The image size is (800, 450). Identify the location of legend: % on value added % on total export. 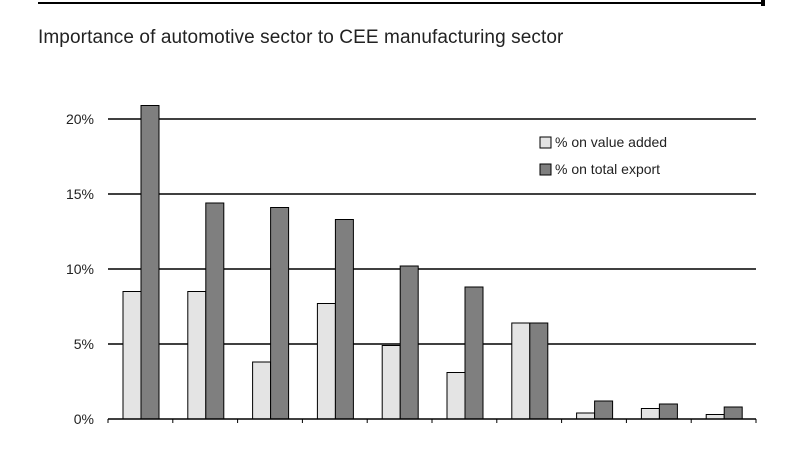
(603, 155).